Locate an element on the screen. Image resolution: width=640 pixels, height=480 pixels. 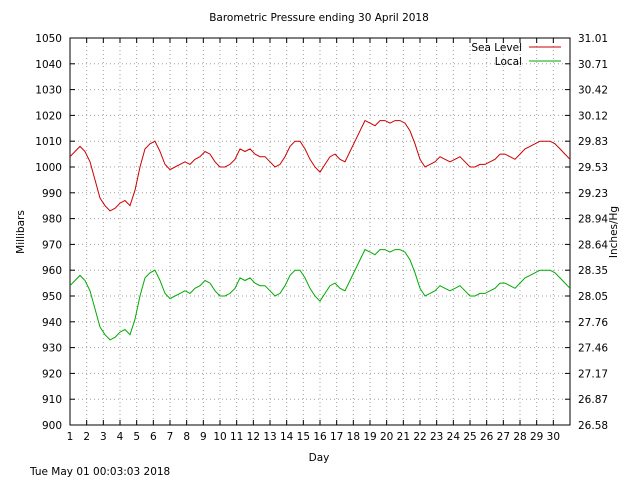
y2-tick-label: 31.01 is located at coordinates (593, 39).